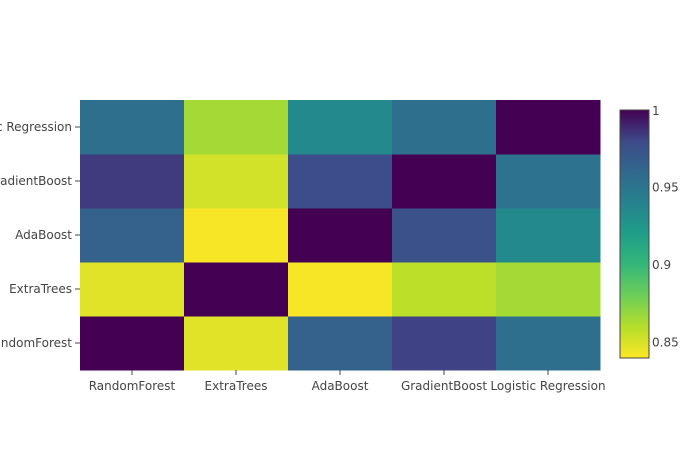  Describe the element at coordinates (132, 386) in the screenshot. I see `x-tick-label: RandomForest` at that location.